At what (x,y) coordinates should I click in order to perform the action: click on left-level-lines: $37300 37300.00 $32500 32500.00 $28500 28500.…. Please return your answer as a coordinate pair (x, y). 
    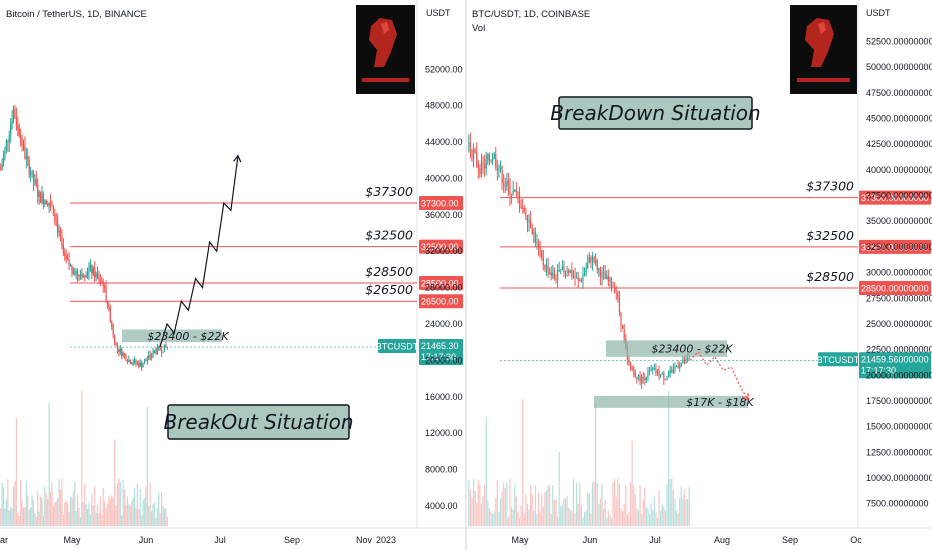
    Looking at the image, I should click on (266, 275).